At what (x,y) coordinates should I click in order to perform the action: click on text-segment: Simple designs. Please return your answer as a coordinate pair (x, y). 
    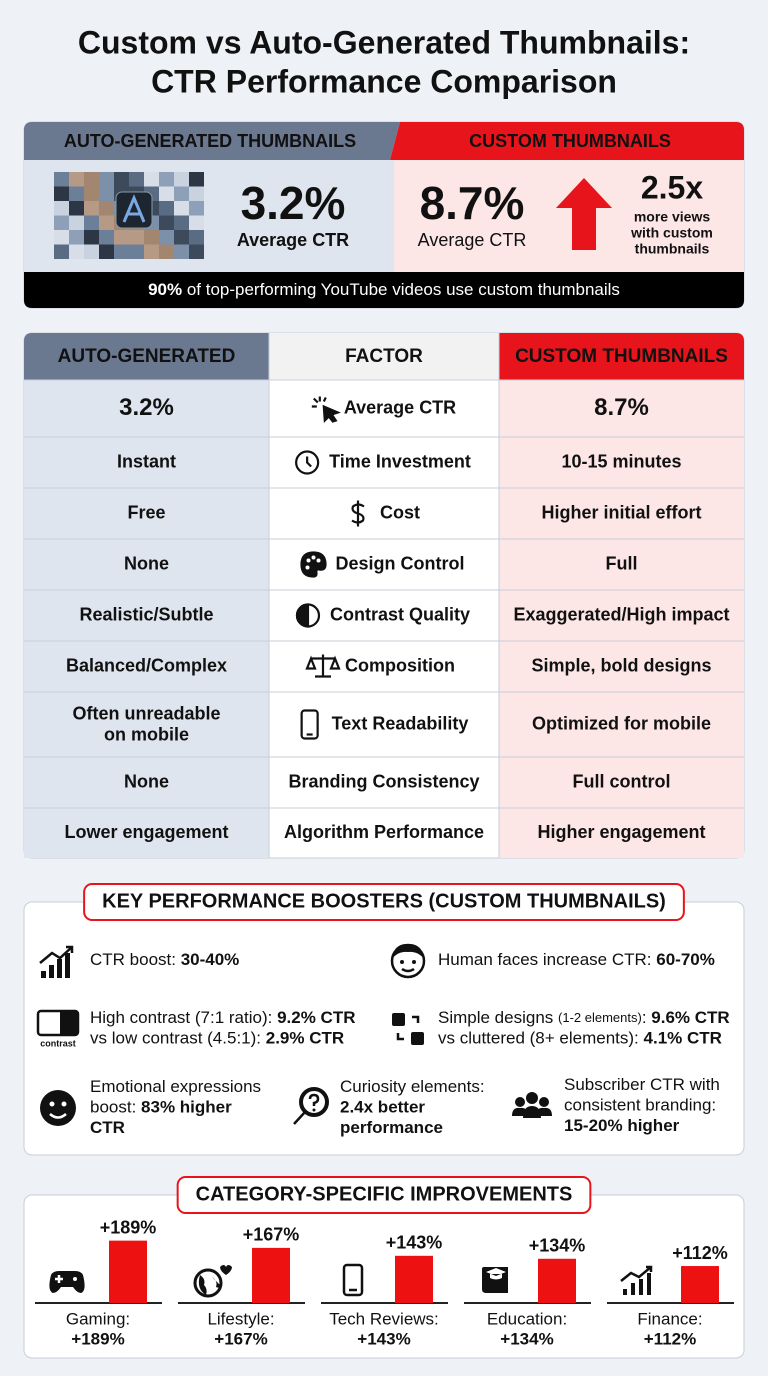
    Looking at the image, I should click on (498, 1017).